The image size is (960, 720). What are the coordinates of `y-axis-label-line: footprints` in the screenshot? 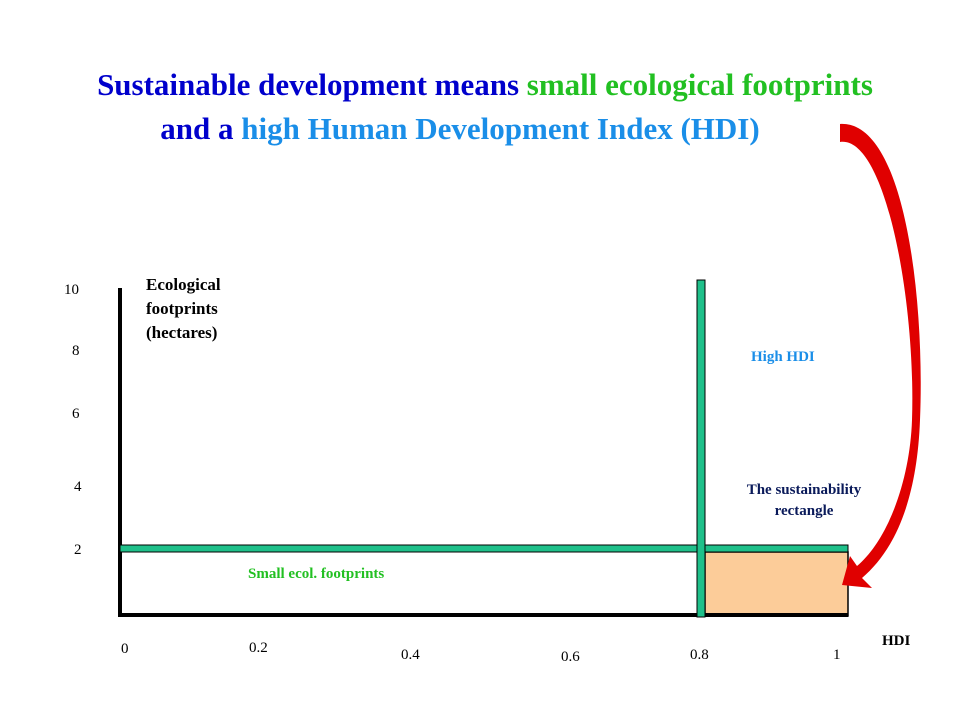 It's located at (182, 308).